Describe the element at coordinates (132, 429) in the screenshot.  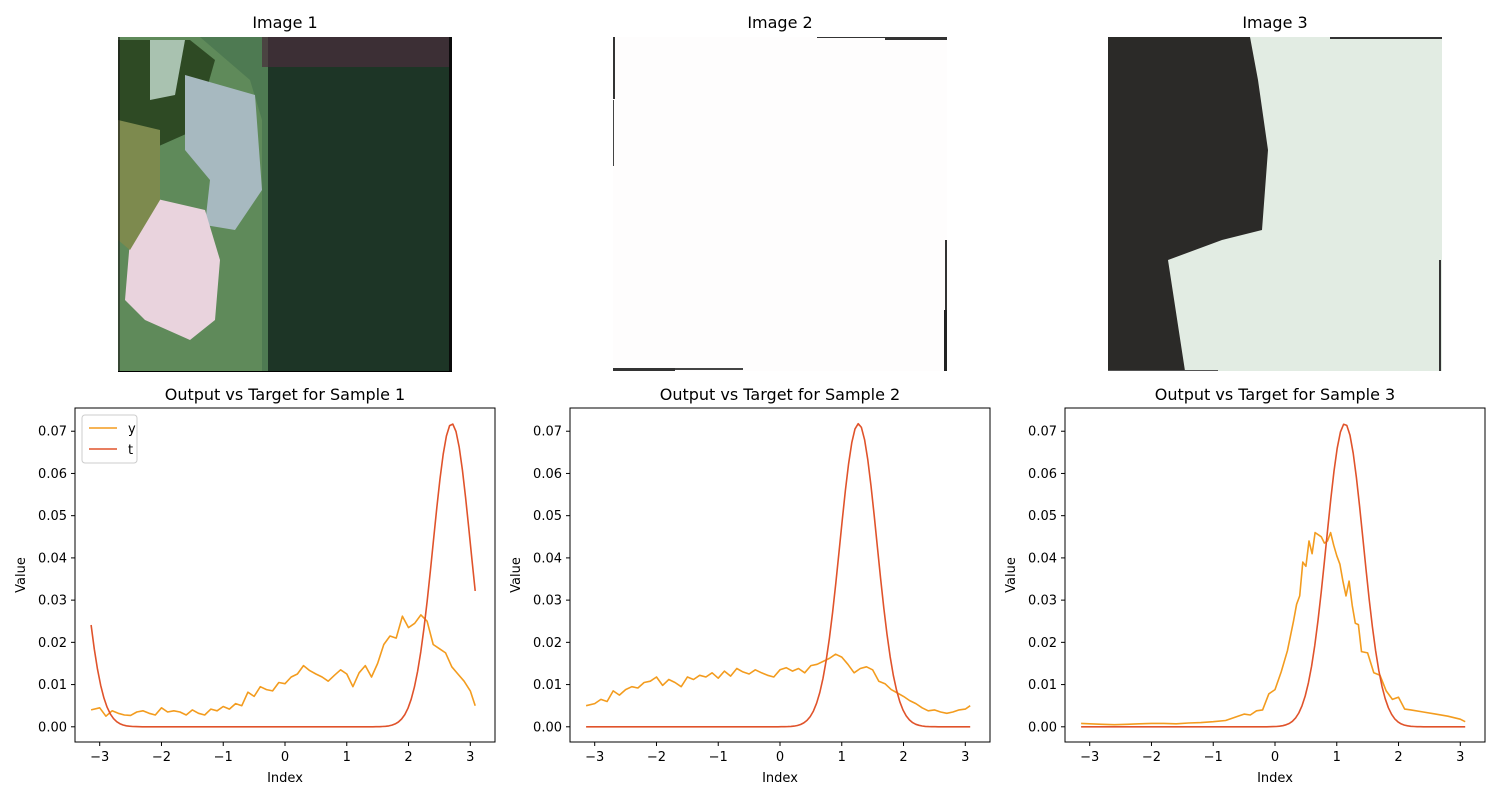
I see `legend-label-y: y` at that location.